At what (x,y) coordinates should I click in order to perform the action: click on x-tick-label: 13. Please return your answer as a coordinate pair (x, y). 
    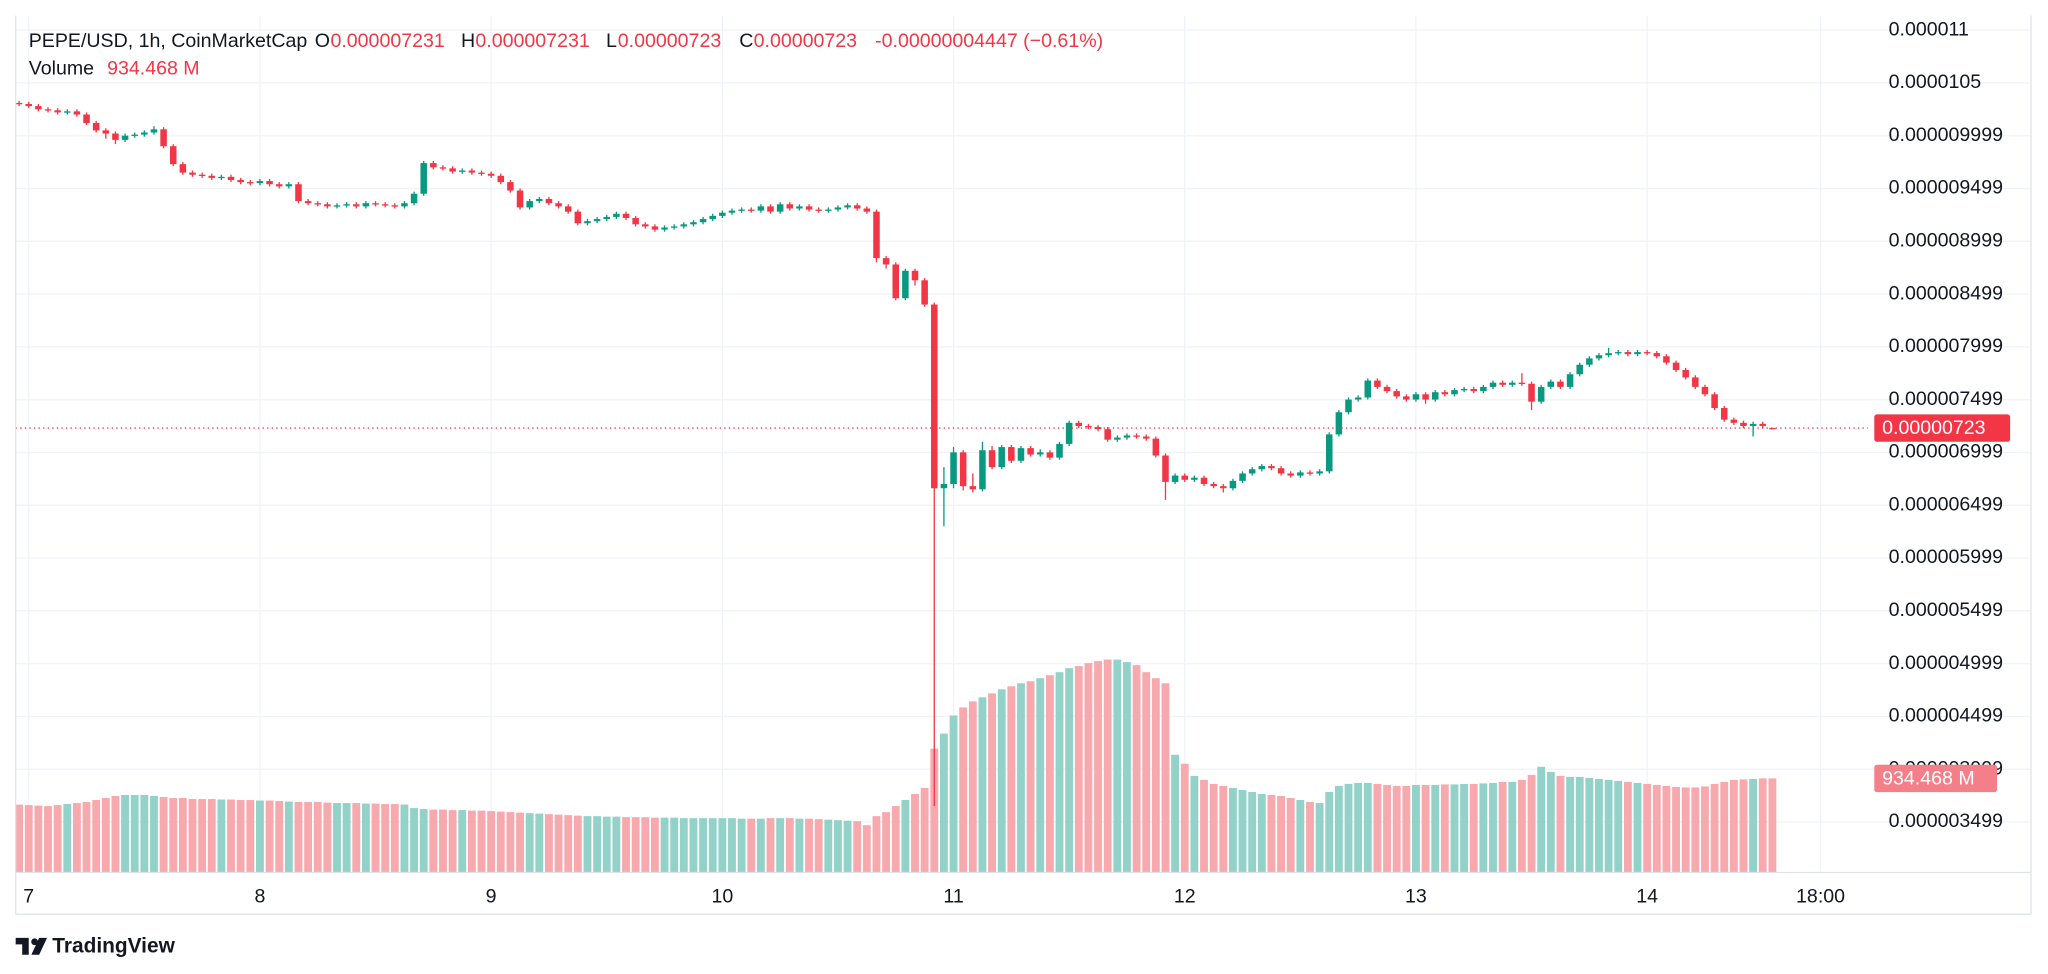
    Looking at the image, I should click on (1416, 897).